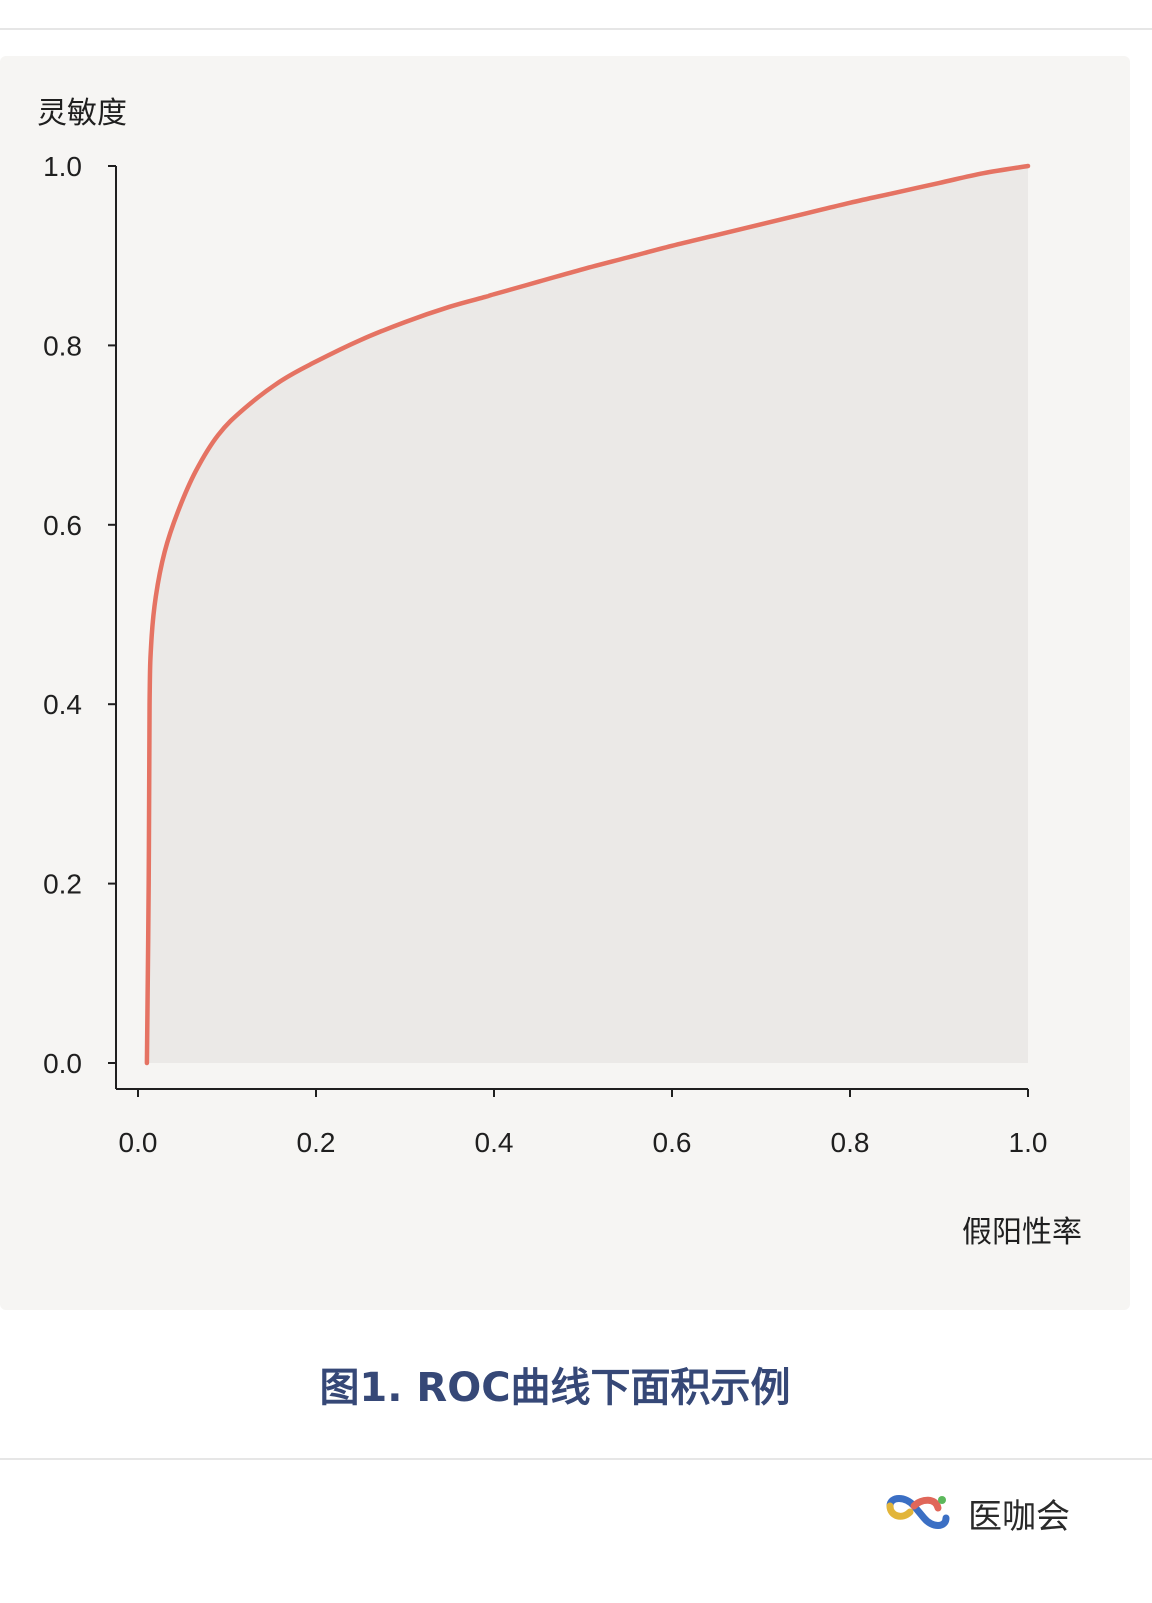 The height and width of the screenshot is (1603, 1152). I want to click on x-tick-label: 0.2, so click(316, 1142).